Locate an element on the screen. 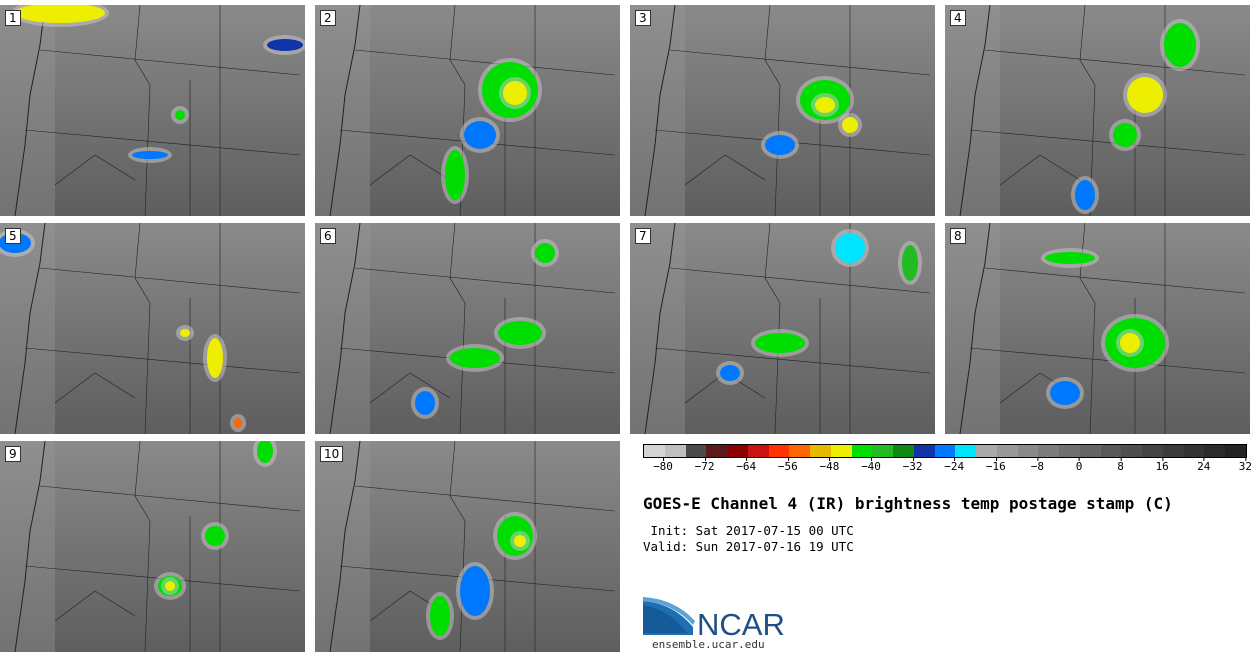 This screenshot has height=653, width=1260. ncar-logo: NCAR is located at coordinates (718, 619).